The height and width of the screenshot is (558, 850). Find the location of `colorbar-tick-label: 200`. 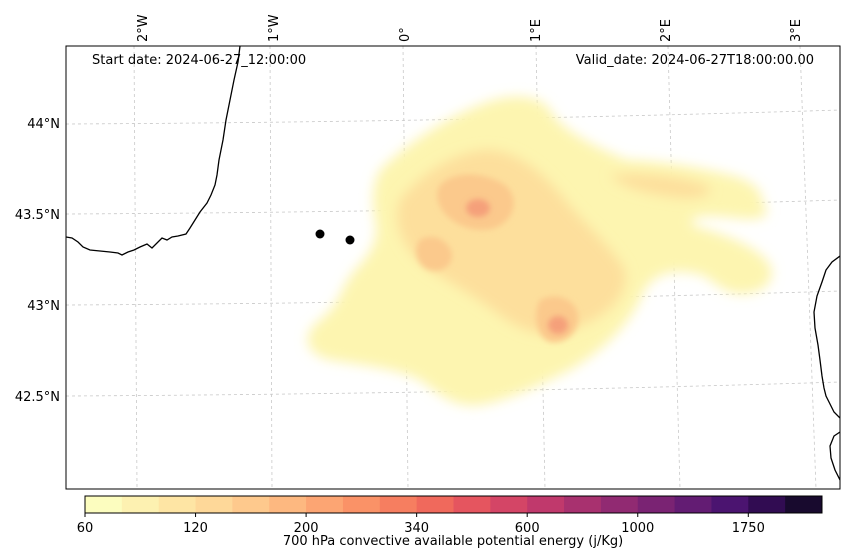

colorbar-tick-label: 200 is located at coordinates (306, 528).